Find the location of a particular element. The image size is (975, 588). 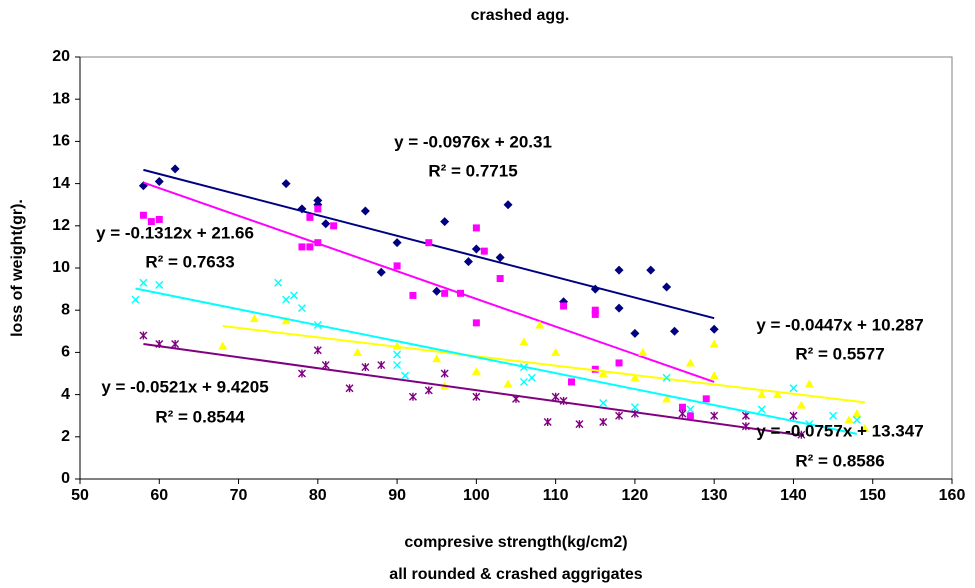

x-tick-label: 120 is located at coordinates (635, 495).